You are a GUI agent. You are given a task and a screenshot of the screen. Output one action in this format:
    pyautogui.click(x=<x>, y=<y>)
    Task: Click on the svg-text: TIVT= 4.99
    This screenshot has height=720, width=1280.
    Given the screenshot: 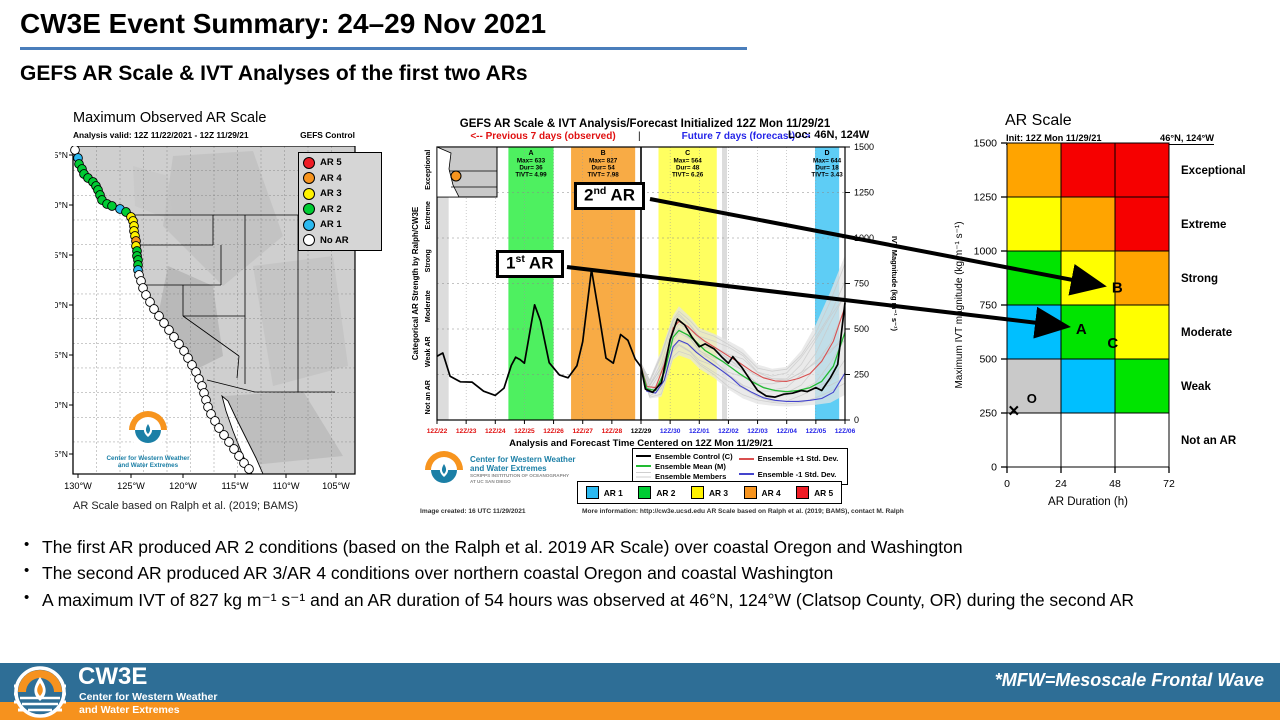 What is the action you would take?
    pyautogui.click(x=531, y=175)
    